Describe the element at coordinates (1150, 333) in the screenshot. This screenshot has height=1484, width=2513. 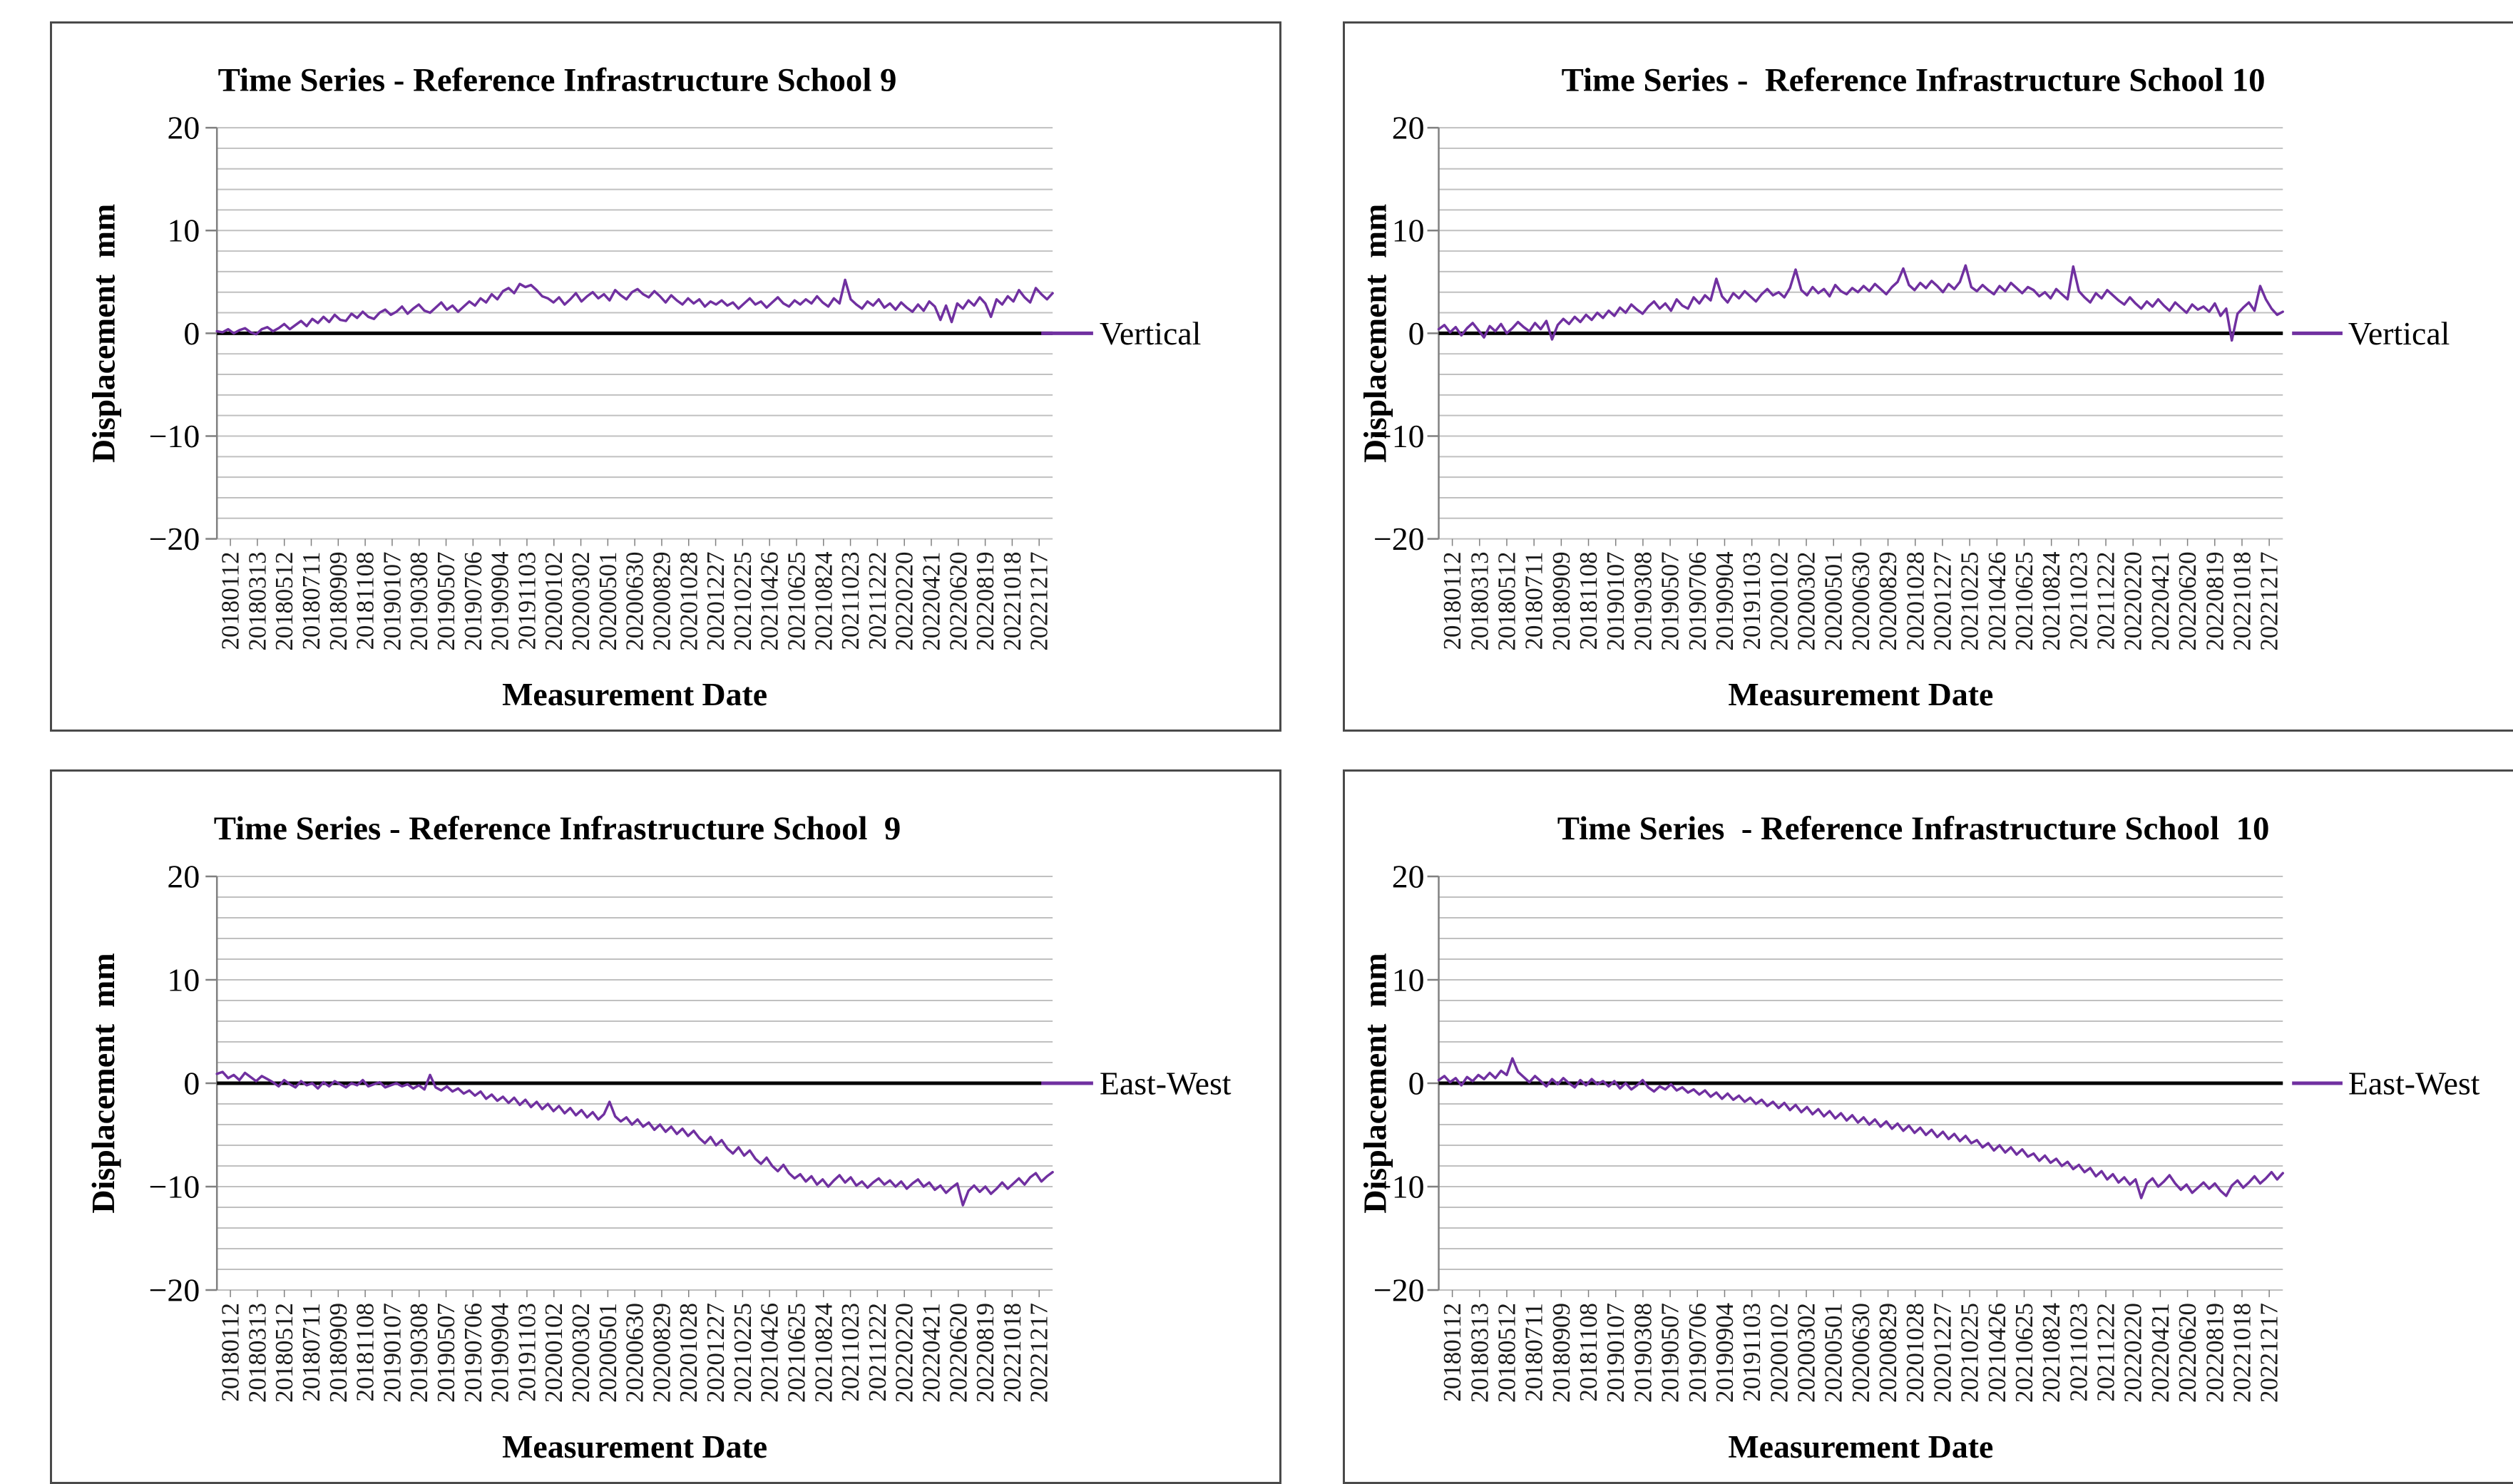
I see `legend-label: Vertical` at that location.